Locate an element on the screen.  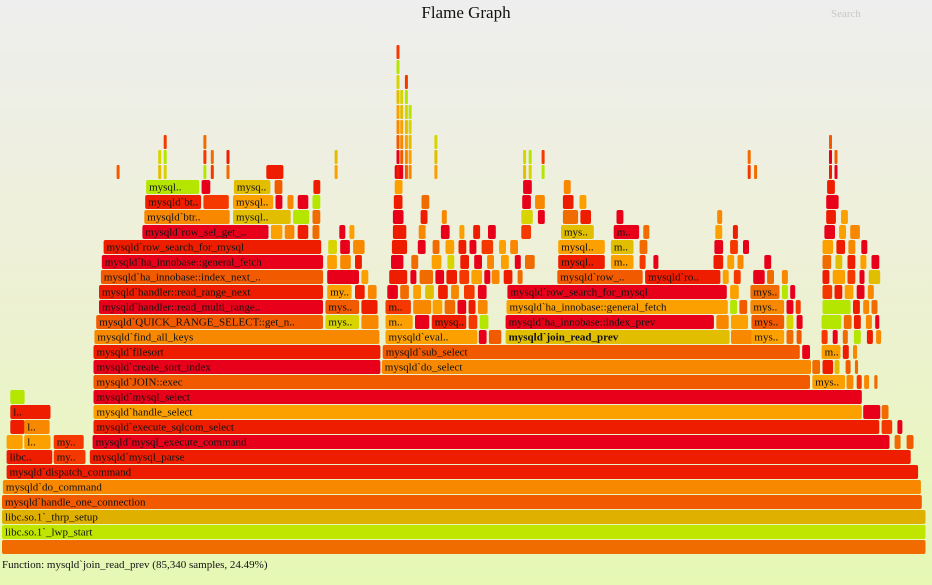
flame-frame: mysqld`btr.. is located at coordinates (187, 217).